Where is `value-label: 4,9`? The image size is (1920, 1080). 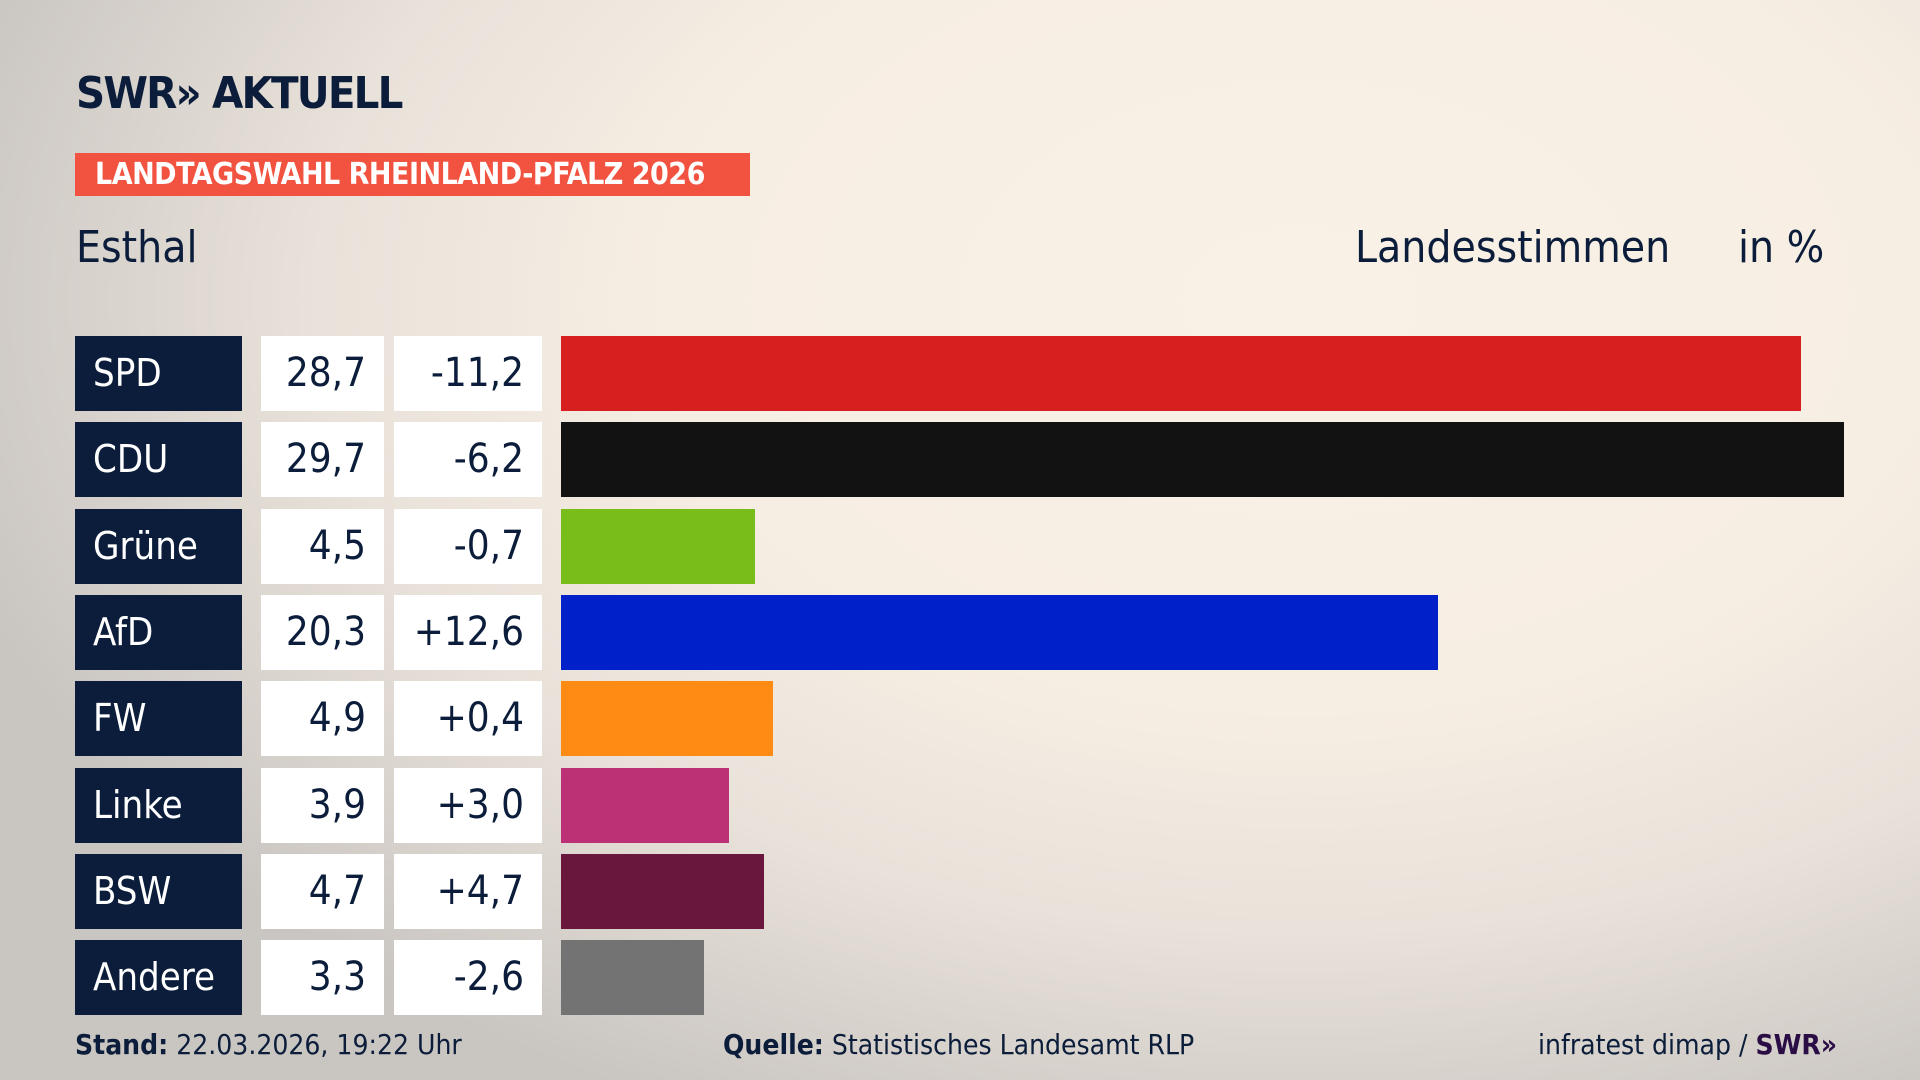
value-label: 4,9 is located at coordinates (322, 719).